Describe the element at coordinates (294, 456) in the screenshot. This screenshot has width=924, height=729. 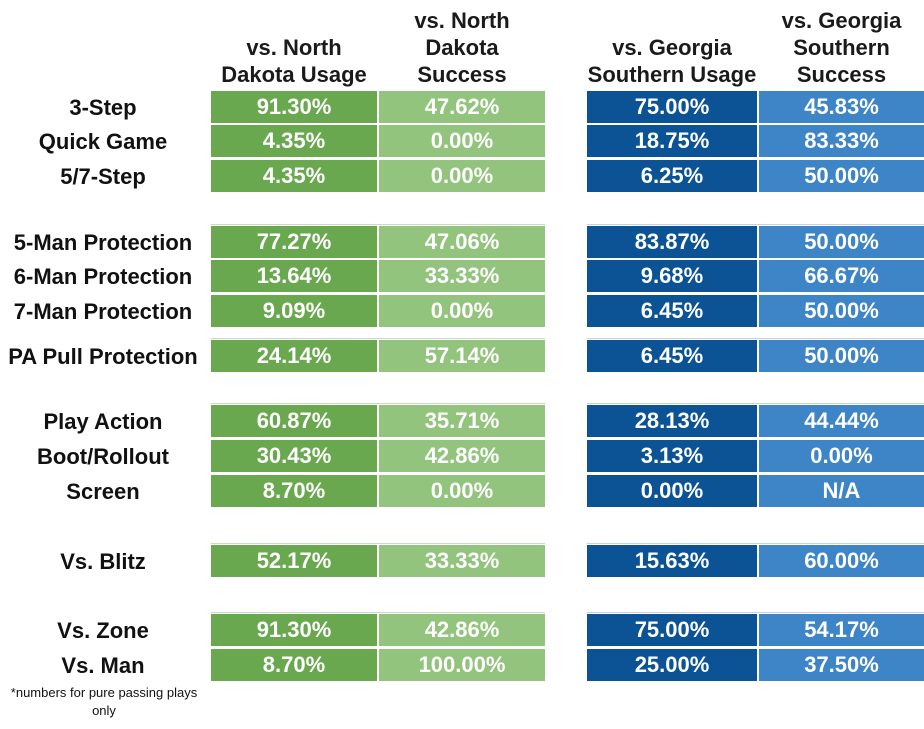
I see `value-cell: 30.43%` at that location.